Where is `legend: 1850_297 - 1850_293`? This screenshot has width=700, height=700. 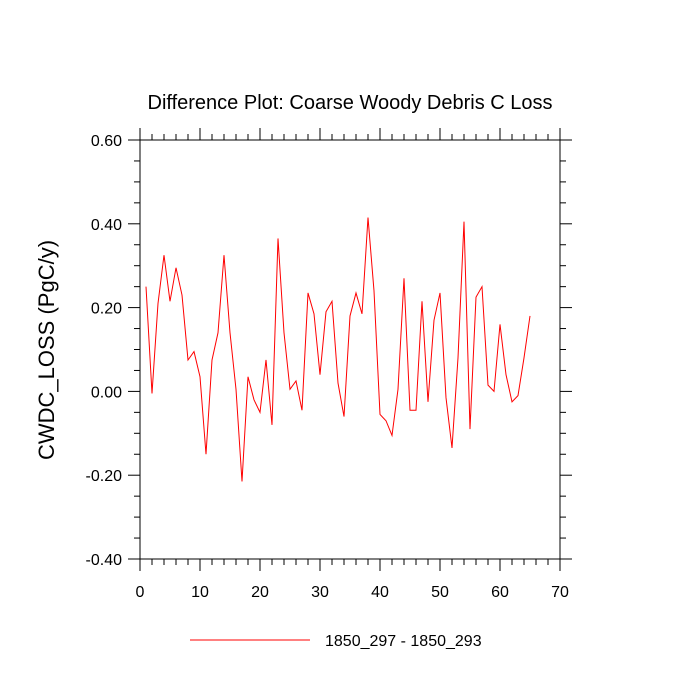 legend: 1850_297 - 1850_293 is located at coordinates (336, 641).